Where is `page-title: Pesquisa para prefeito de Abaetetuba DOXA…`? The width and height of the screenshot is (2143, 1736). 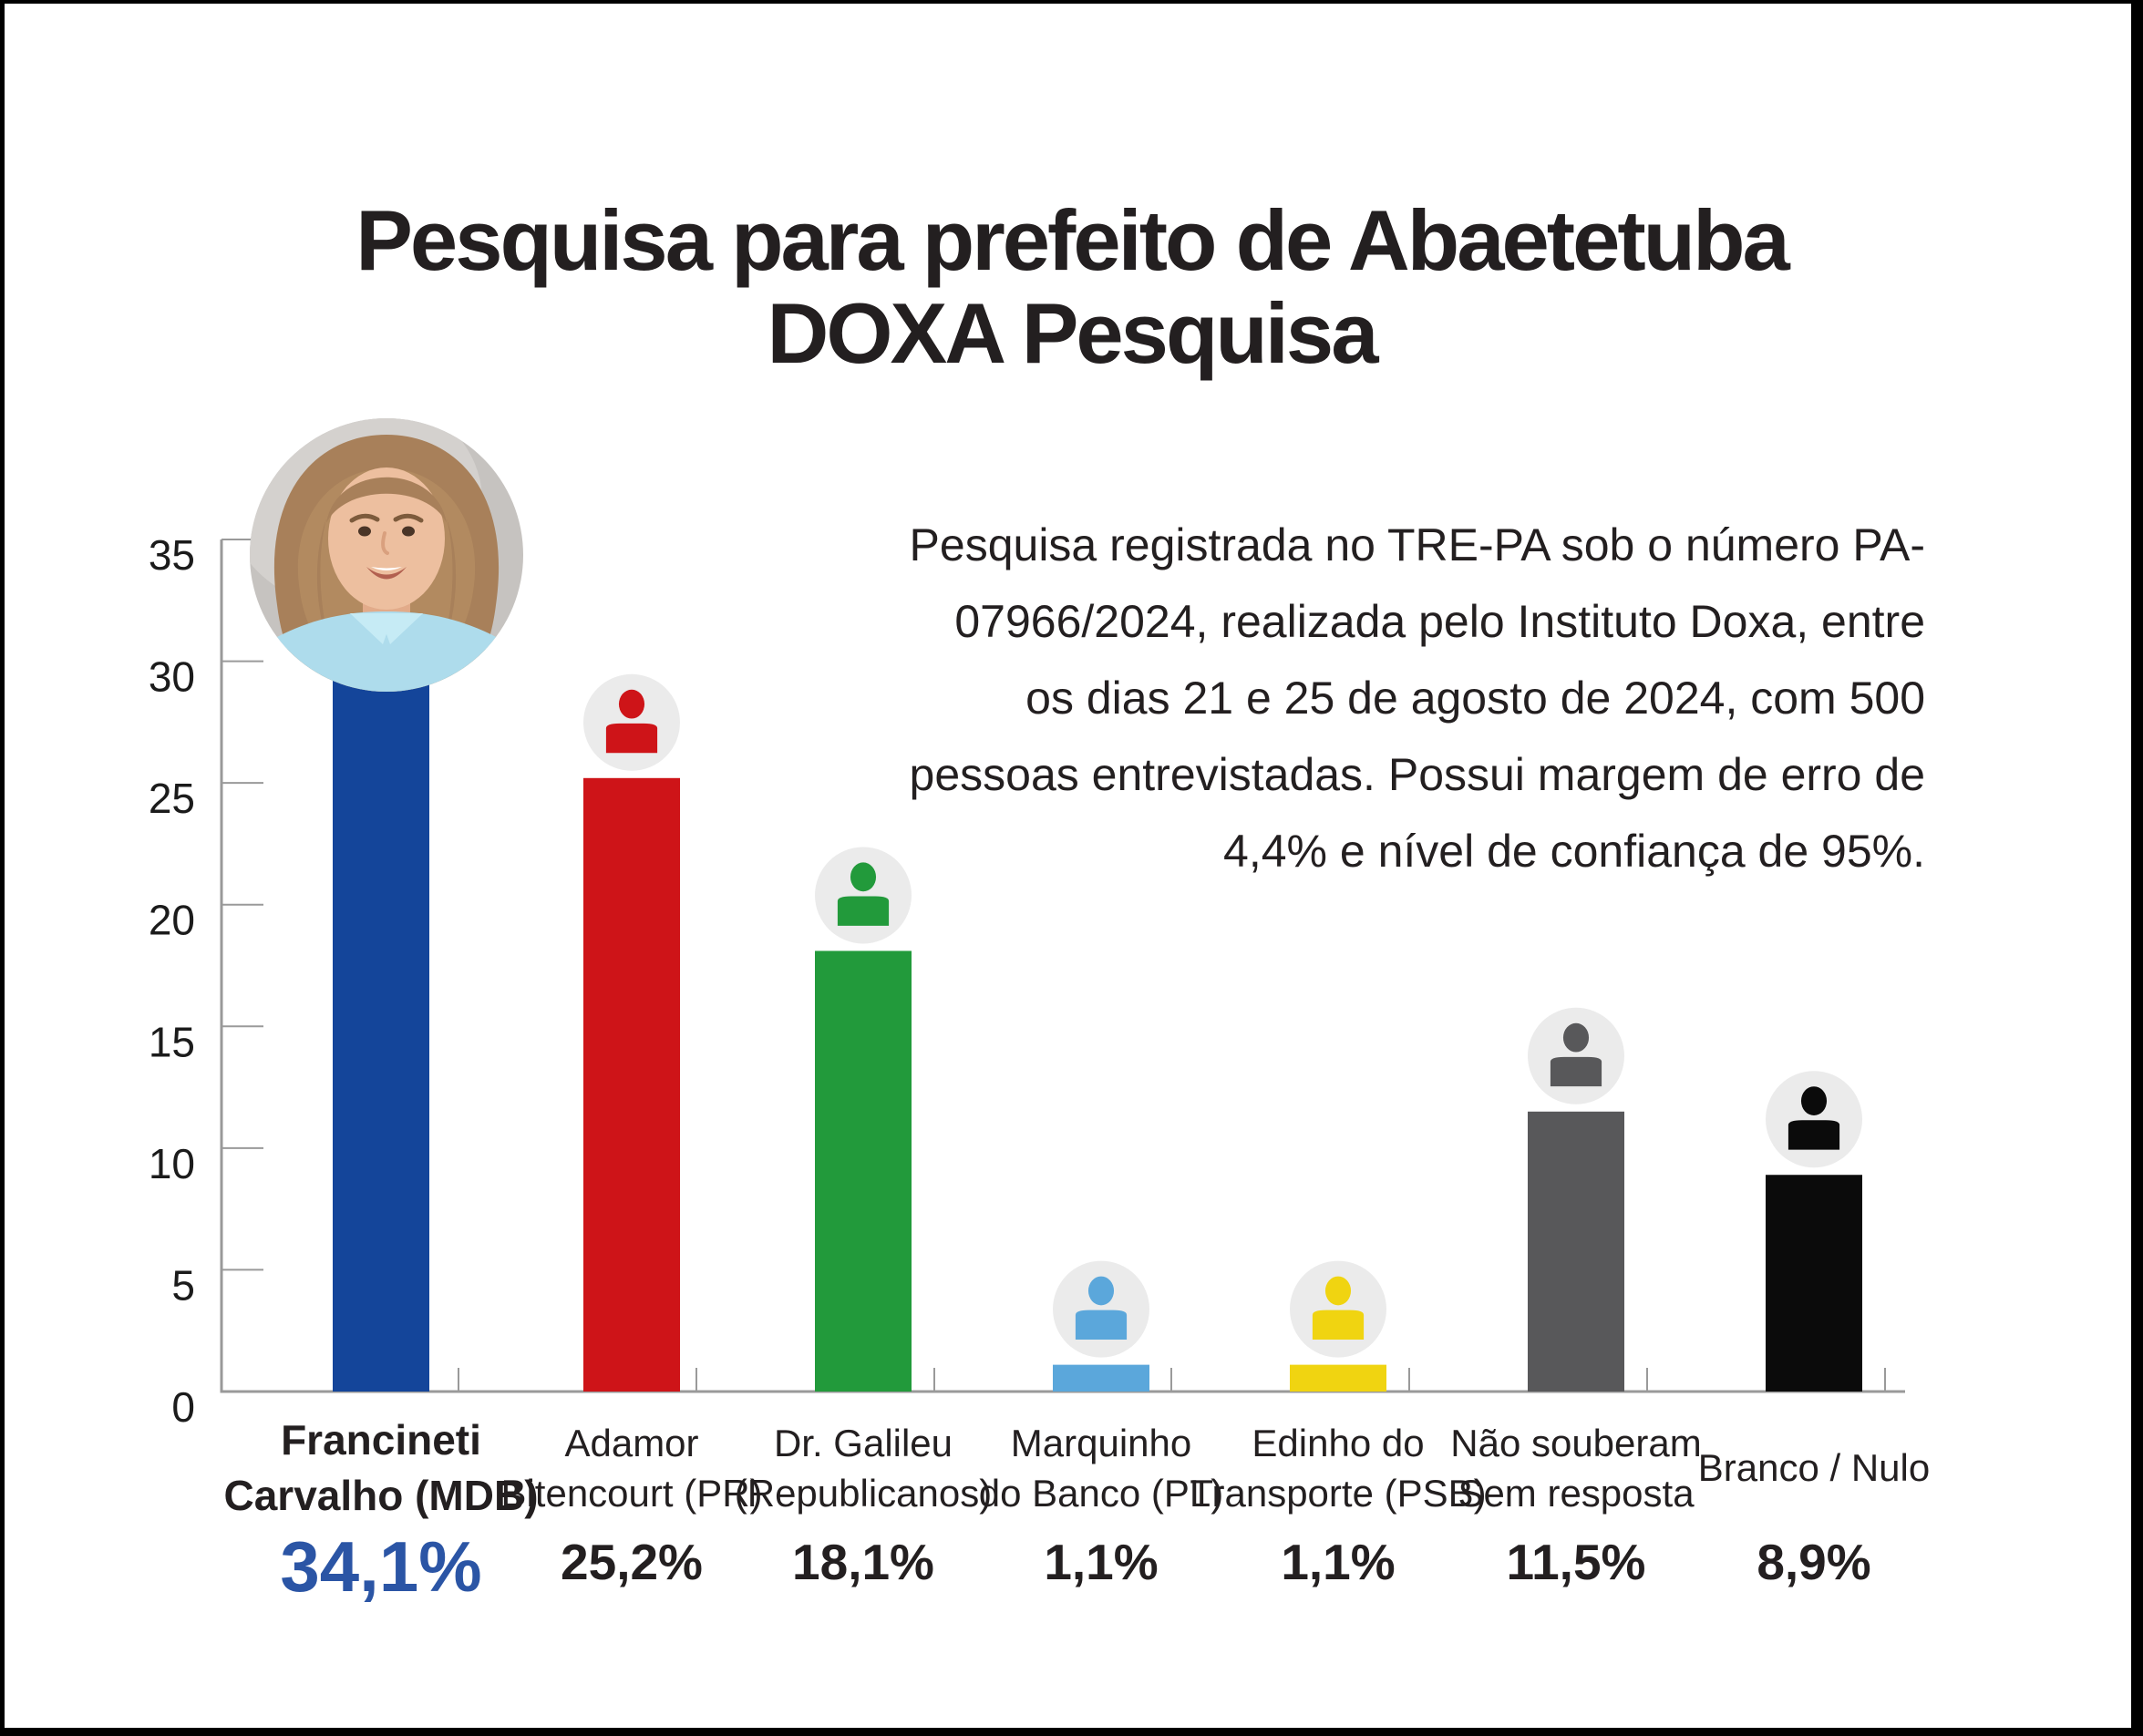
page-title: Pesquisa para prefeito de Abaetetuba DOXA… is located at coordinates (1071, 286).